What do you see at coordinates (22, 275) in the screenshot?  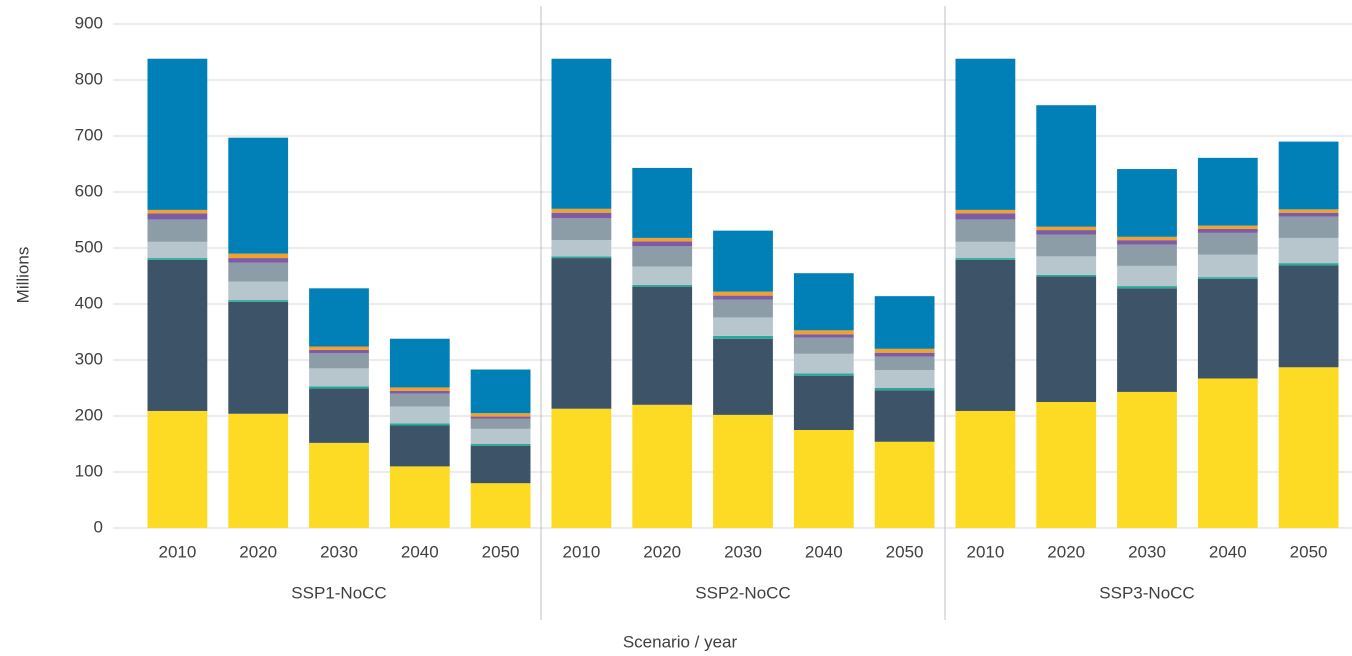 I see `y-axis-title: Millions` at bounding box center [22, 275].